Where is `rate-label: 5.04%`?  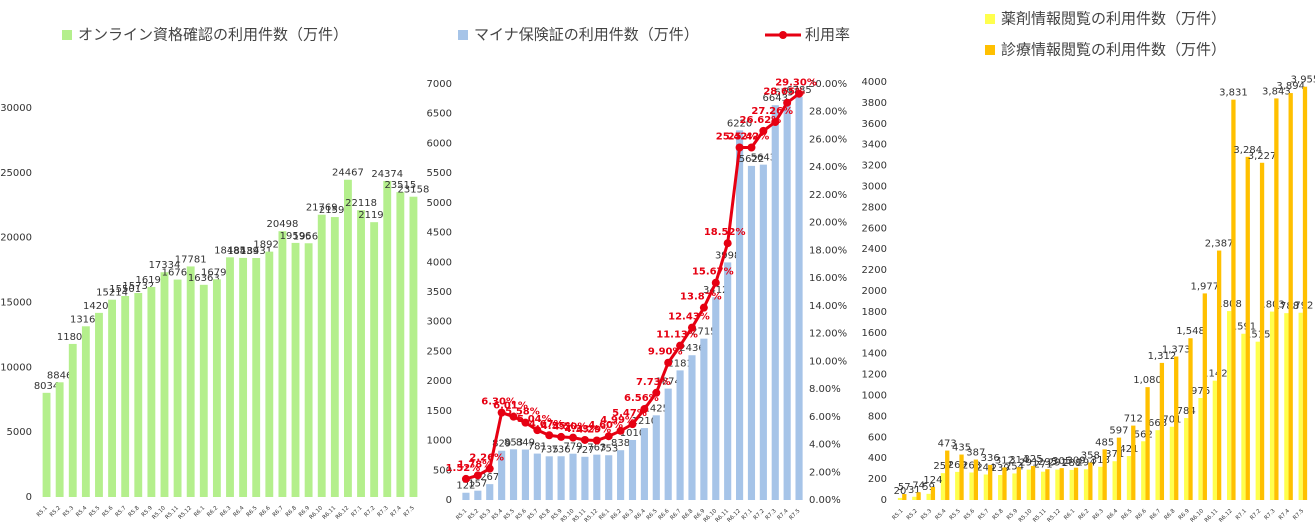
rate-label: 5.04% is located at coordinates (534, 419).